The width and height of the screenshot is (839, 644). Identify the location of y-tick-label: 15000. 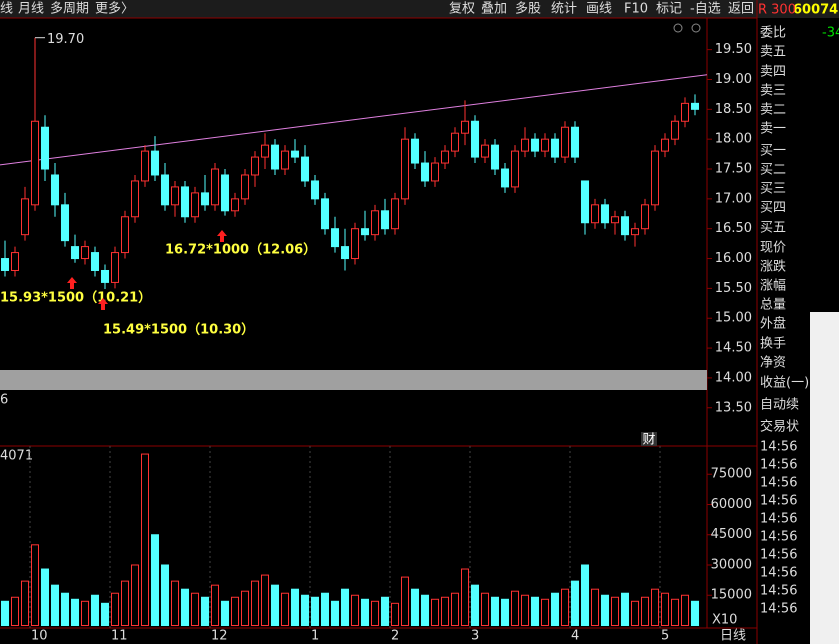
(731, 595).